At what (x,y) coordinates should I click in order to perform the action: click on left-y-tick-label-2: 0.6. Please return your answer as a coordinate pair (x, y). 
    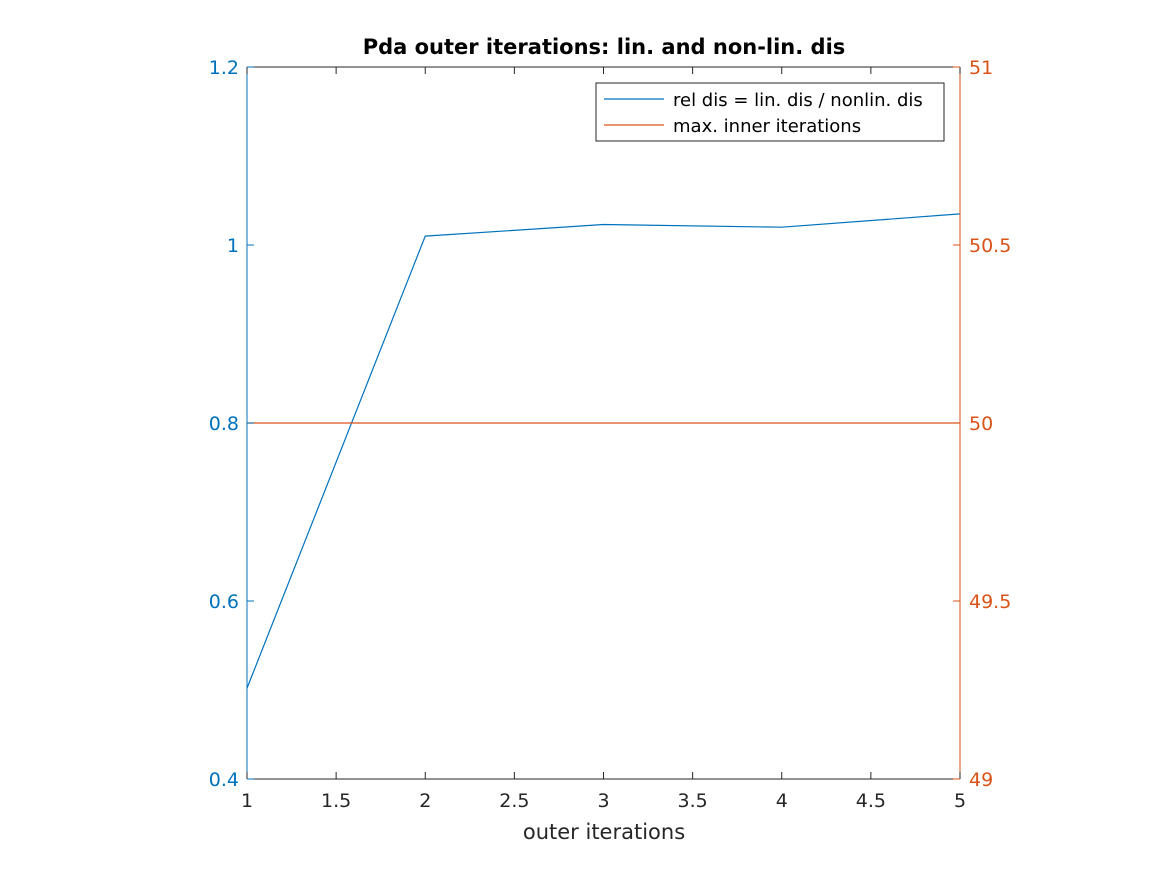
    Looking at the image, I should click on (224, 602).